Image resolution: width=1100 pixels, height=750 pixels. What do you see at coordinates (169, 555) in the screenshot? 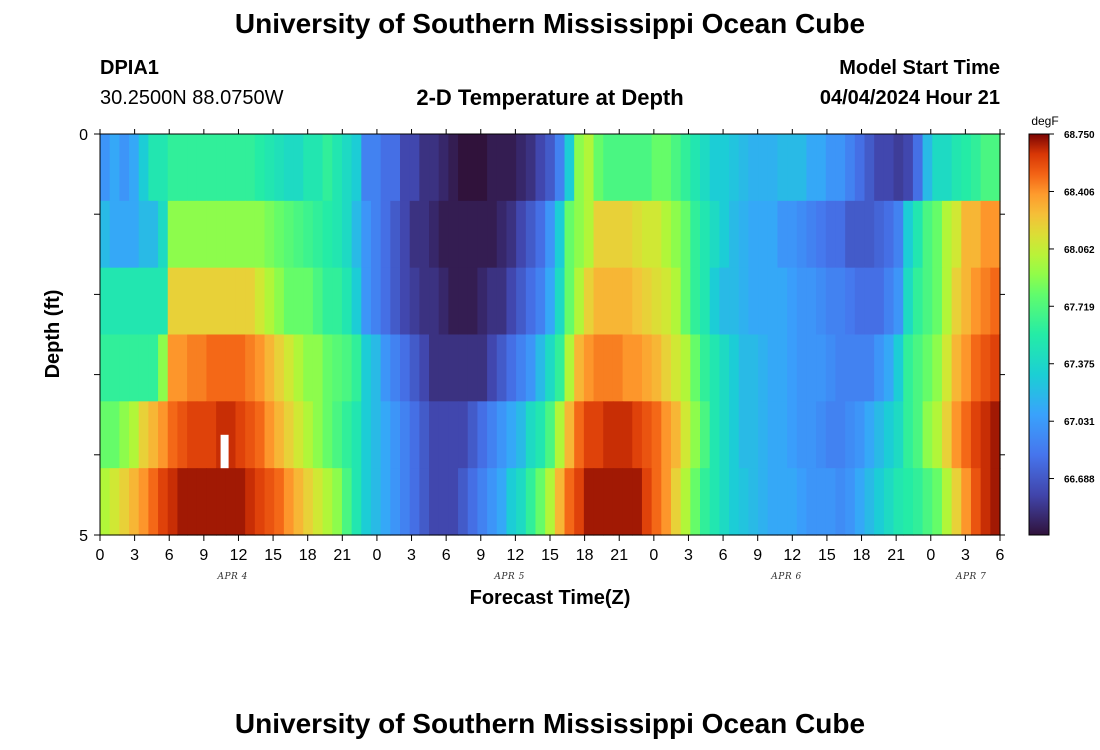
I see `x-tick-label: 6` at bounding box center [169, 555].